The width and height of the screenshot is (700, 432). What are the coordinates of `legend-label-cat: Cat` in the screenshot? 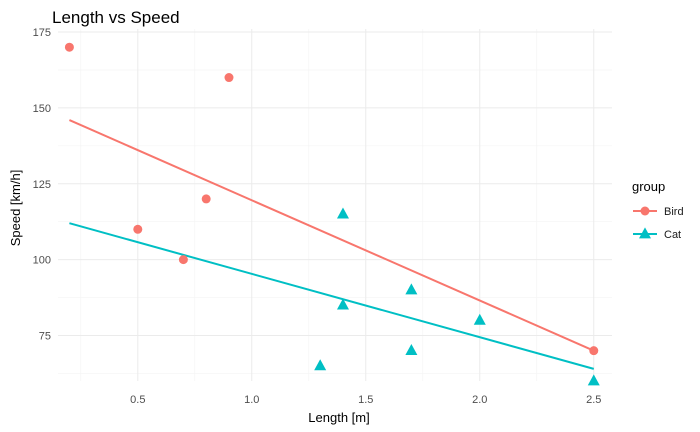 It's located at (672, 235).